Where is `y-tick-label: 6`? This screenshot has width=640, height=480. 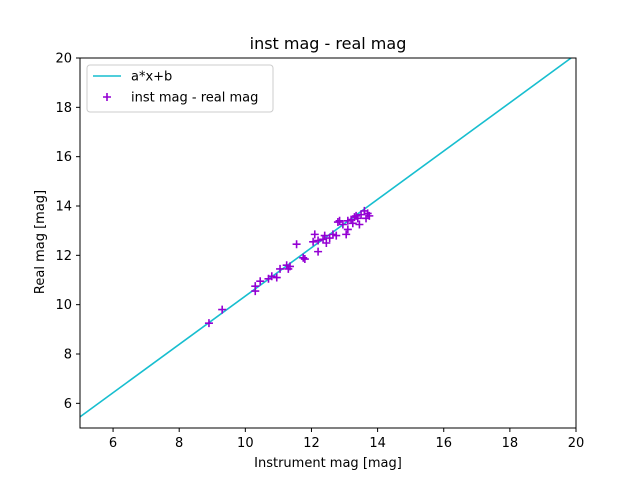 y-tick-label: 6 is located at coordinates (68, 404).